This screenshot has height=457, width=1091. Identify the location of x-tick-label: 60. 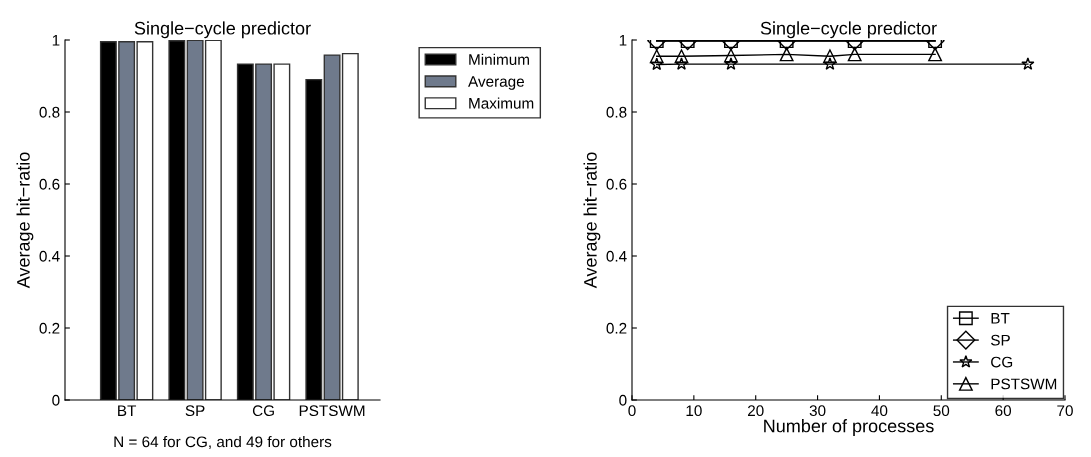
(1003, 411).